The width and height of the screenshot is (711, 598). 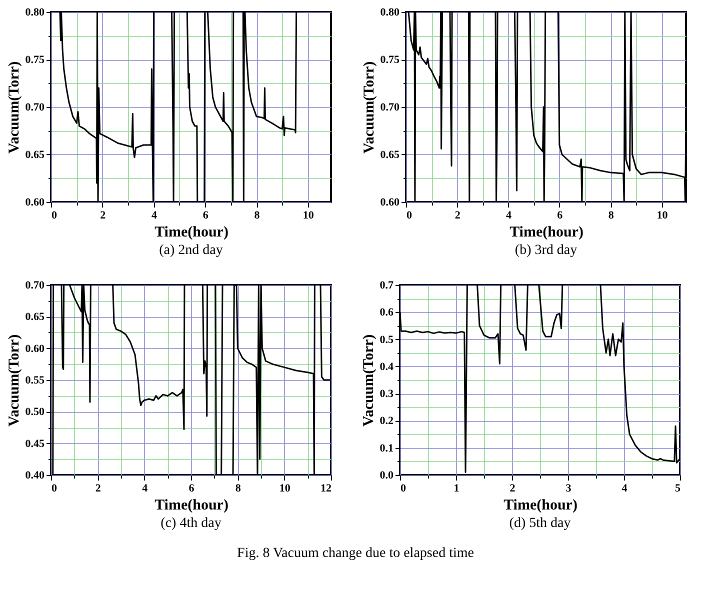 What do you see at coordinates (540, 523) in the screenshot?
I see `text: (d) 5th day` at bounding box center [540, 523].